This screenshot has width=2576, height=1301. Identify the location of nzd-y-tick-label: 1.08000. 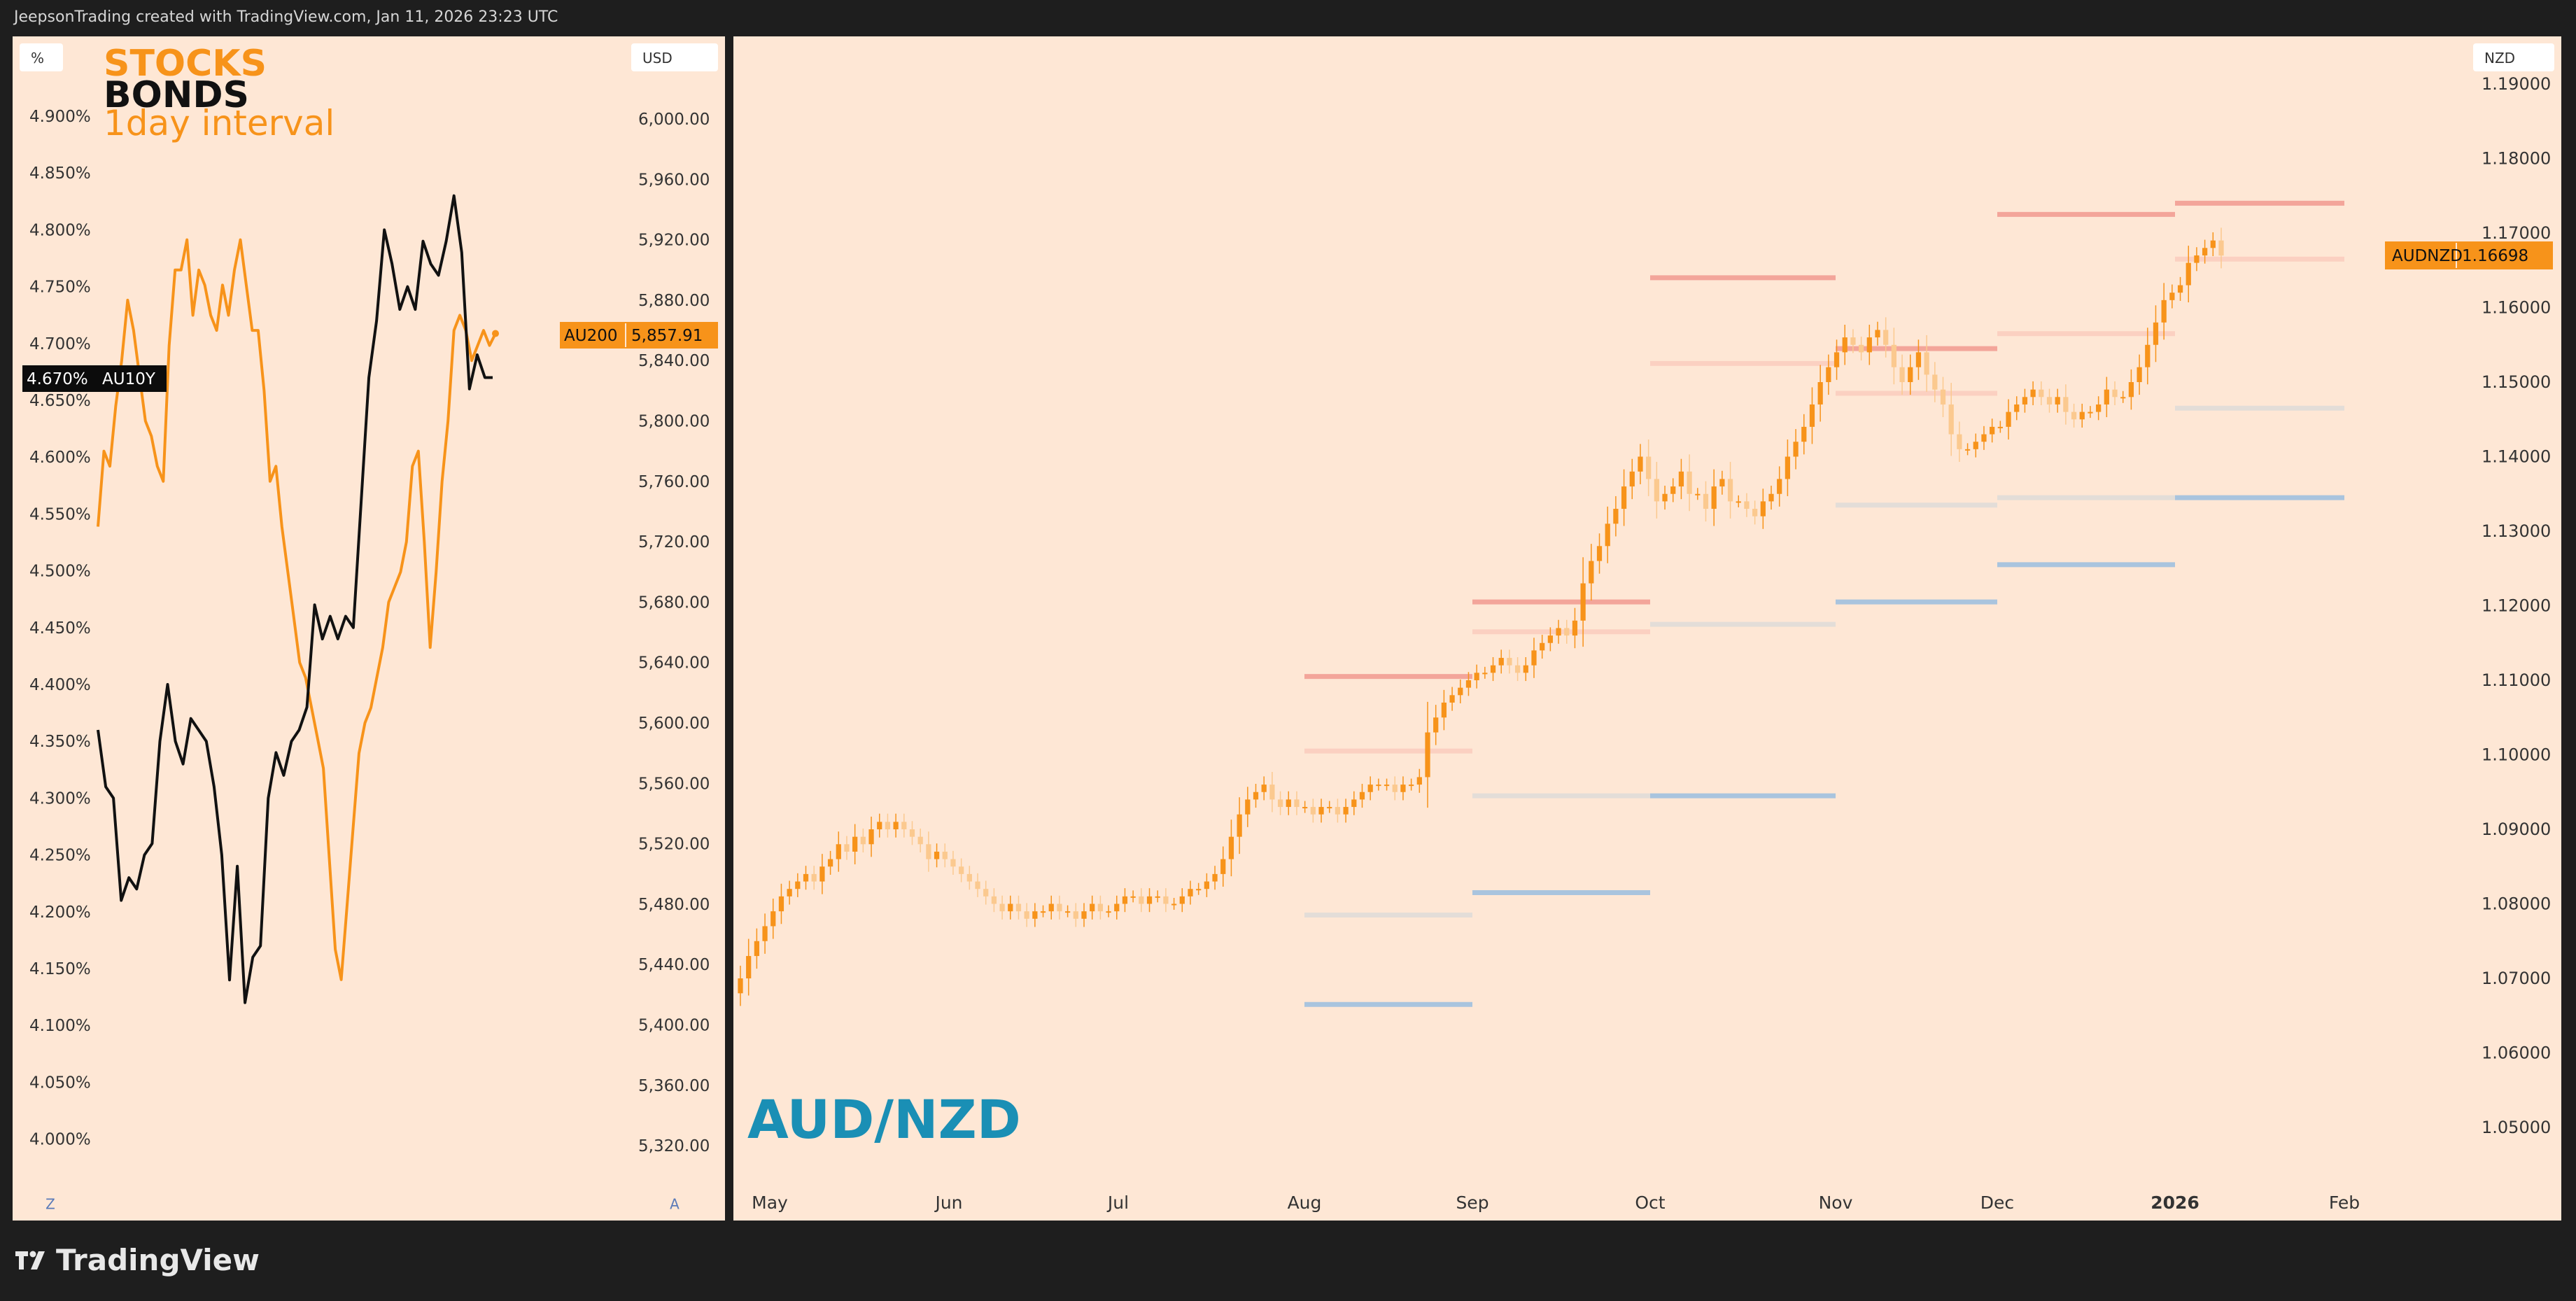
(2516, 904).